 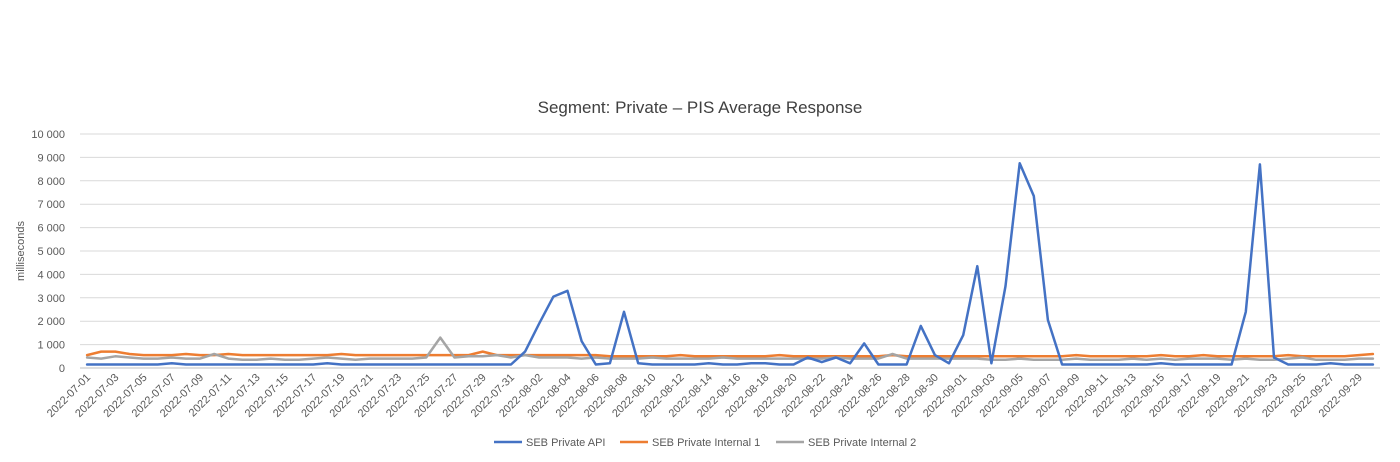 I want to click on legend-label: SEB Private Internal 2, so click(x=862, y=443).